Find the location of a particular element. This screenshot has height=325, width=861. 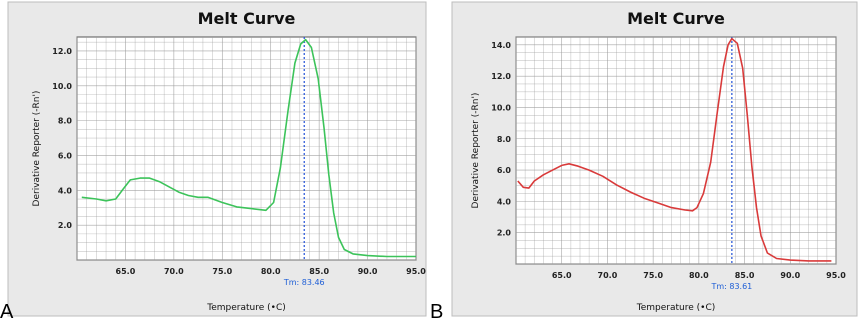

tm-label: Tm: 83.46 is located at coordinates (304, 282).